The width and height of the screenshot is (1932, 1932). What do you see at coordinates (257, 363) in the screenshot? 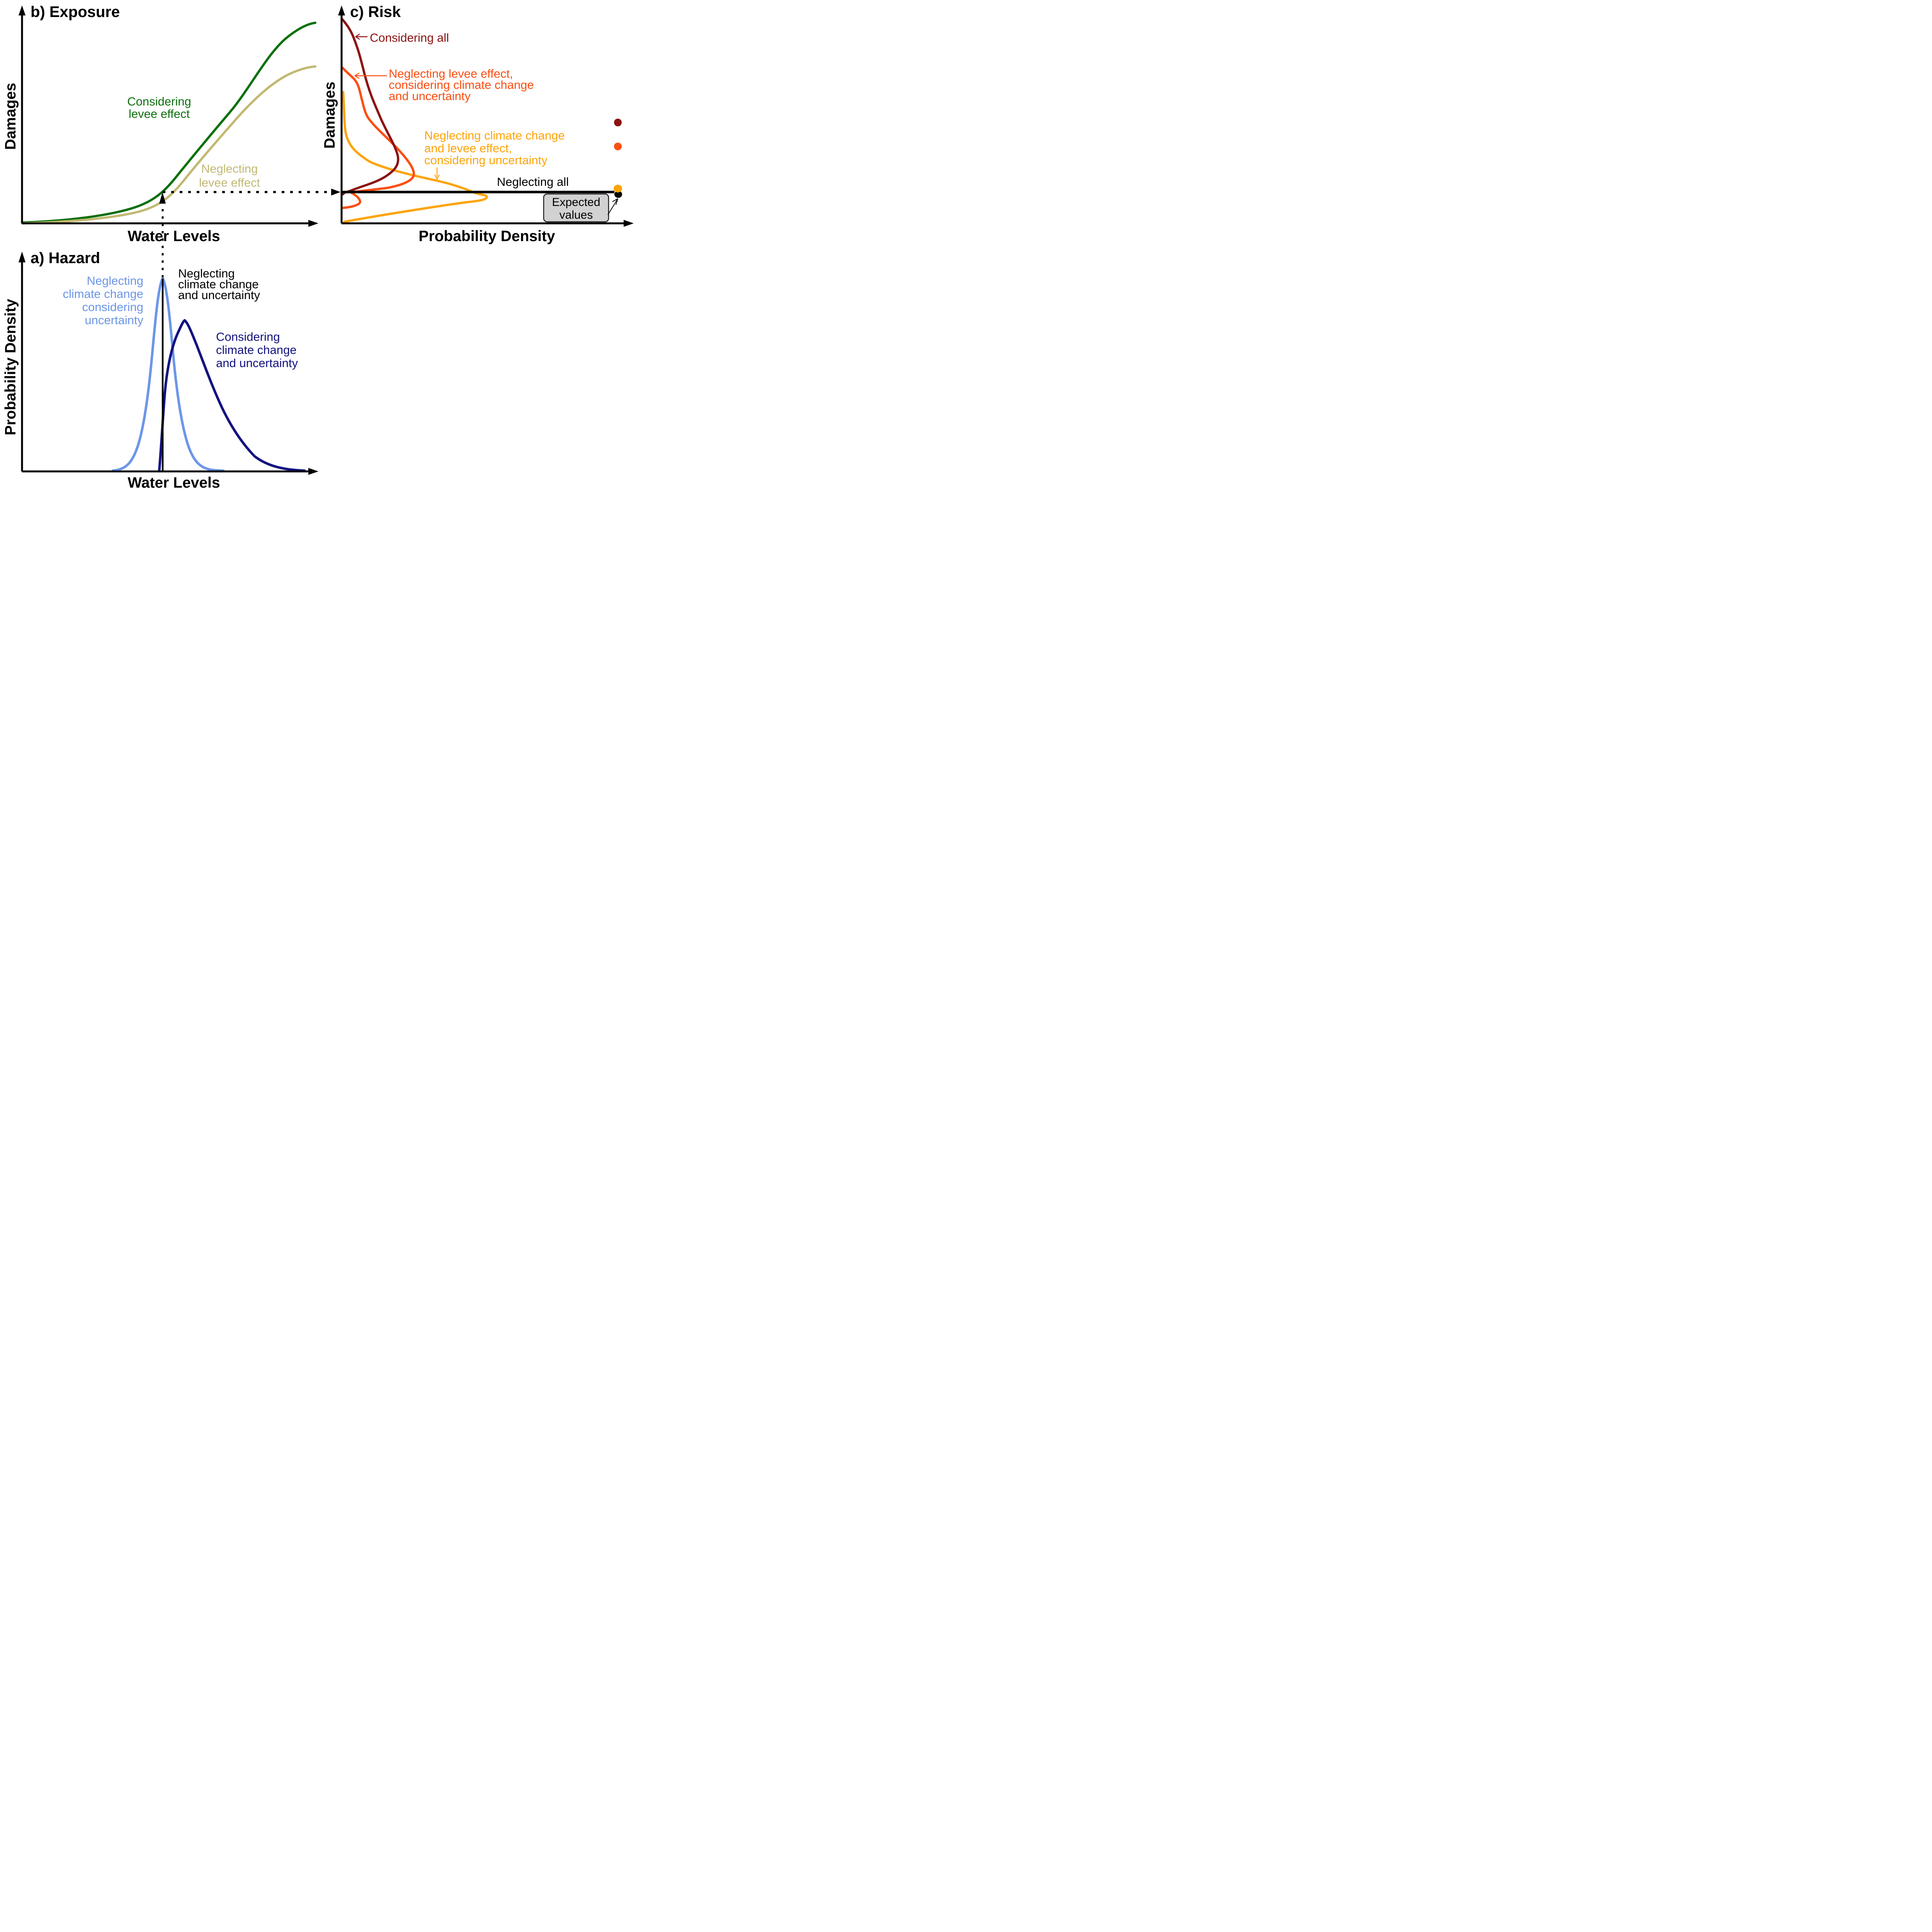
I see `navy-label-line3: and uncertainty` at bounding box center [257, 363].